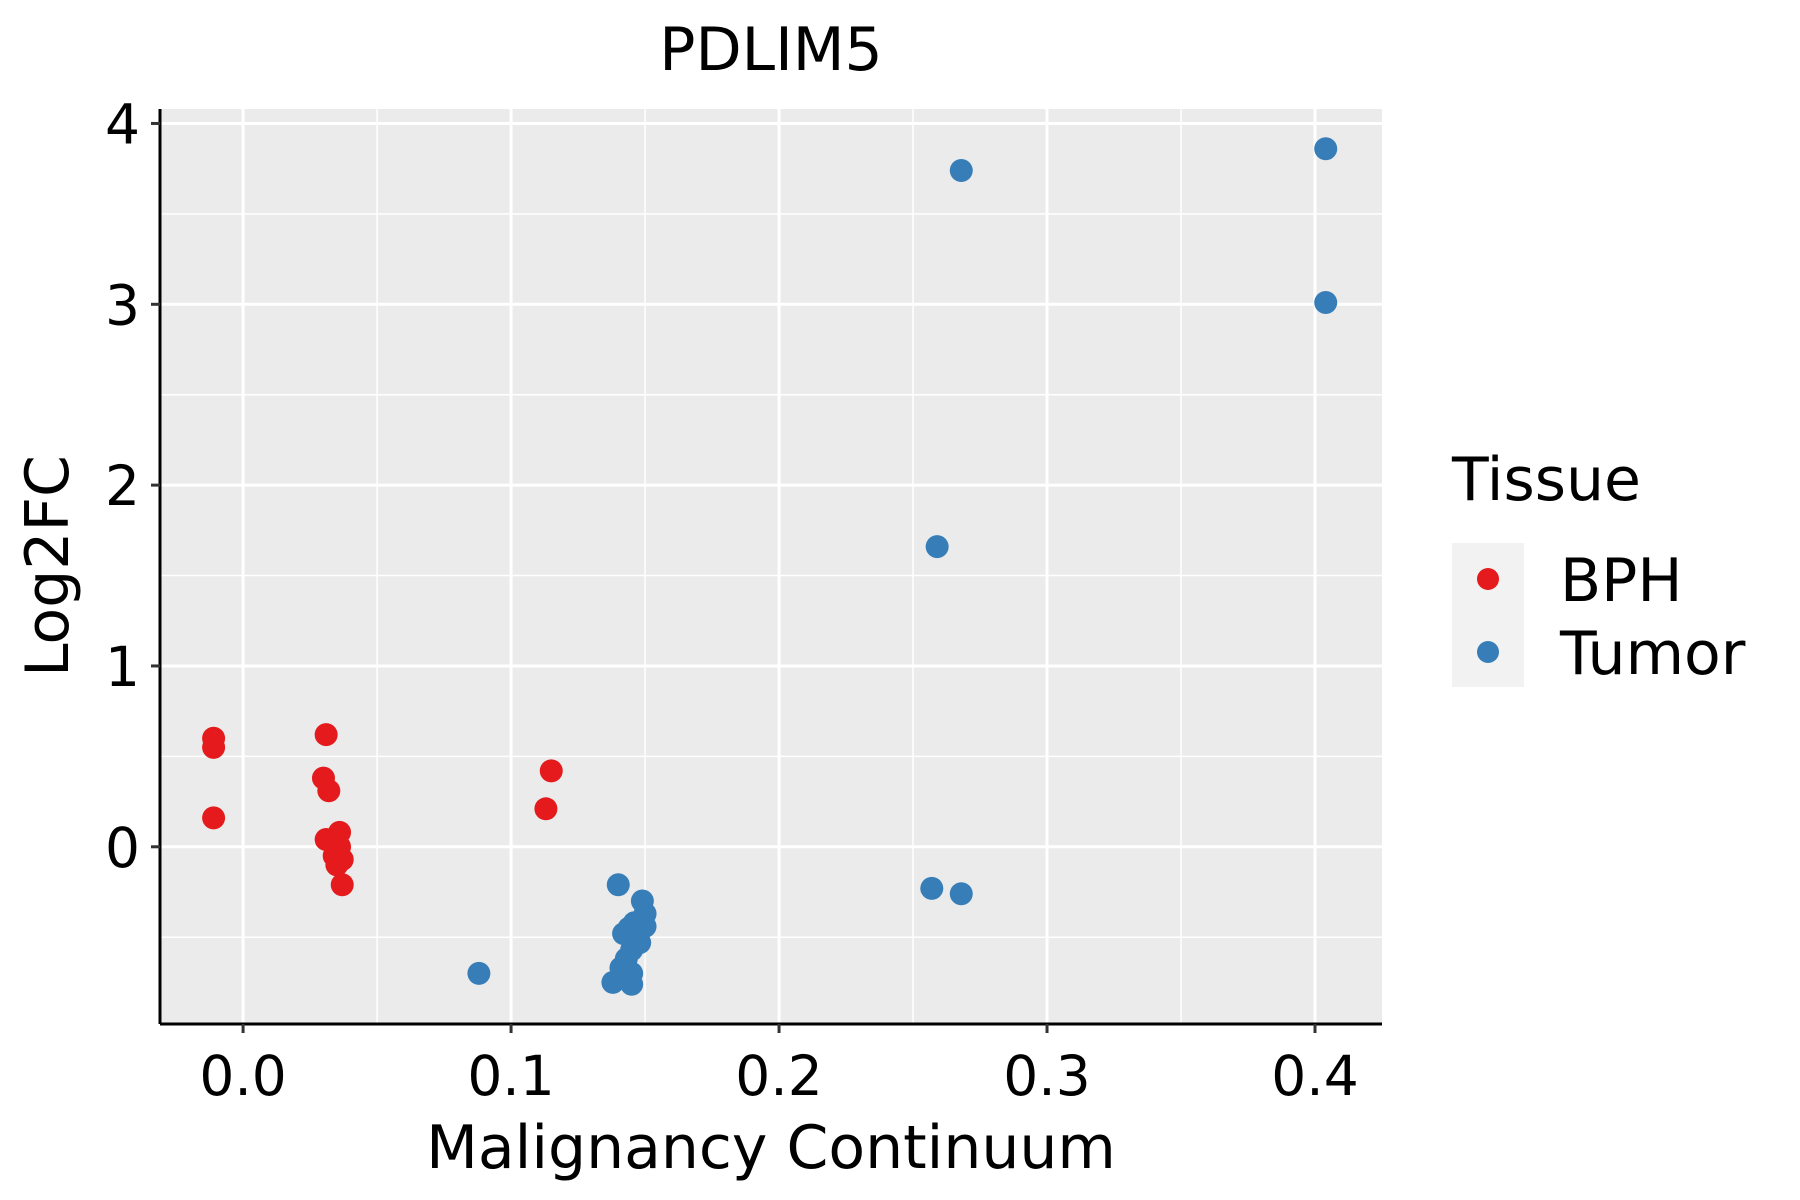  Describe the element at coordinates (1314, 1076) in the screenshot. I see `x-tick-label: 0.4` at that location.